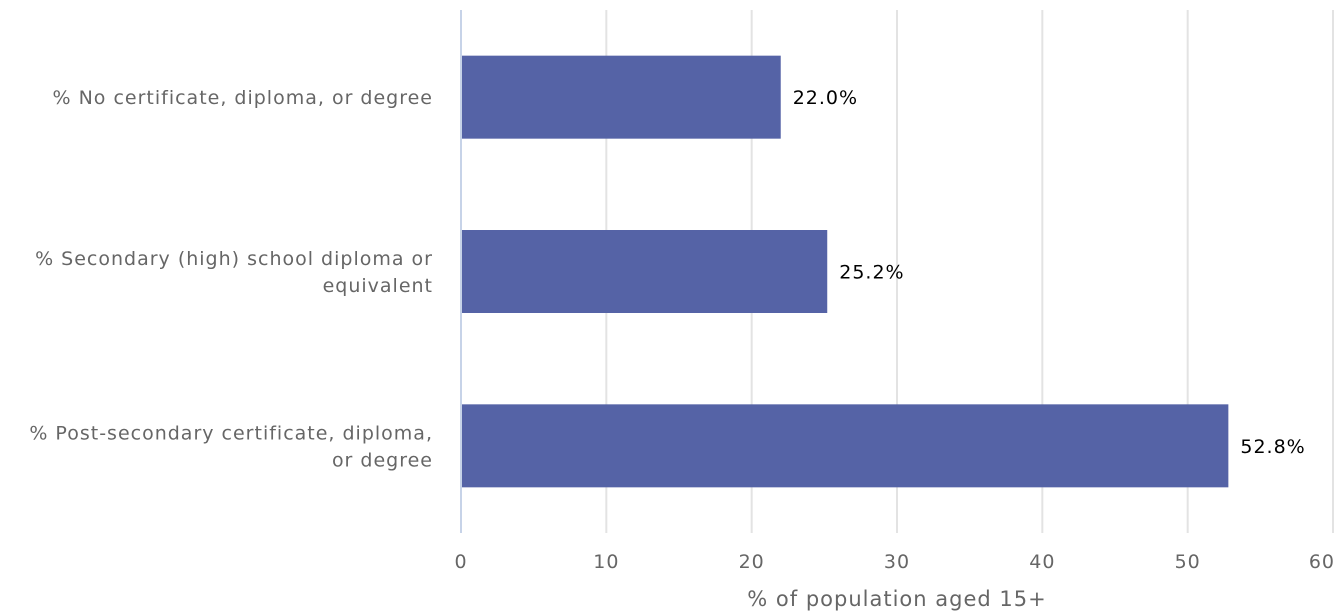 The width and height of the screenshot is (1338, 613). Describe the element at coordinates (234, 259) in the screenshot. I see `category-label: % Secondary (high) school diploma or` at that location.